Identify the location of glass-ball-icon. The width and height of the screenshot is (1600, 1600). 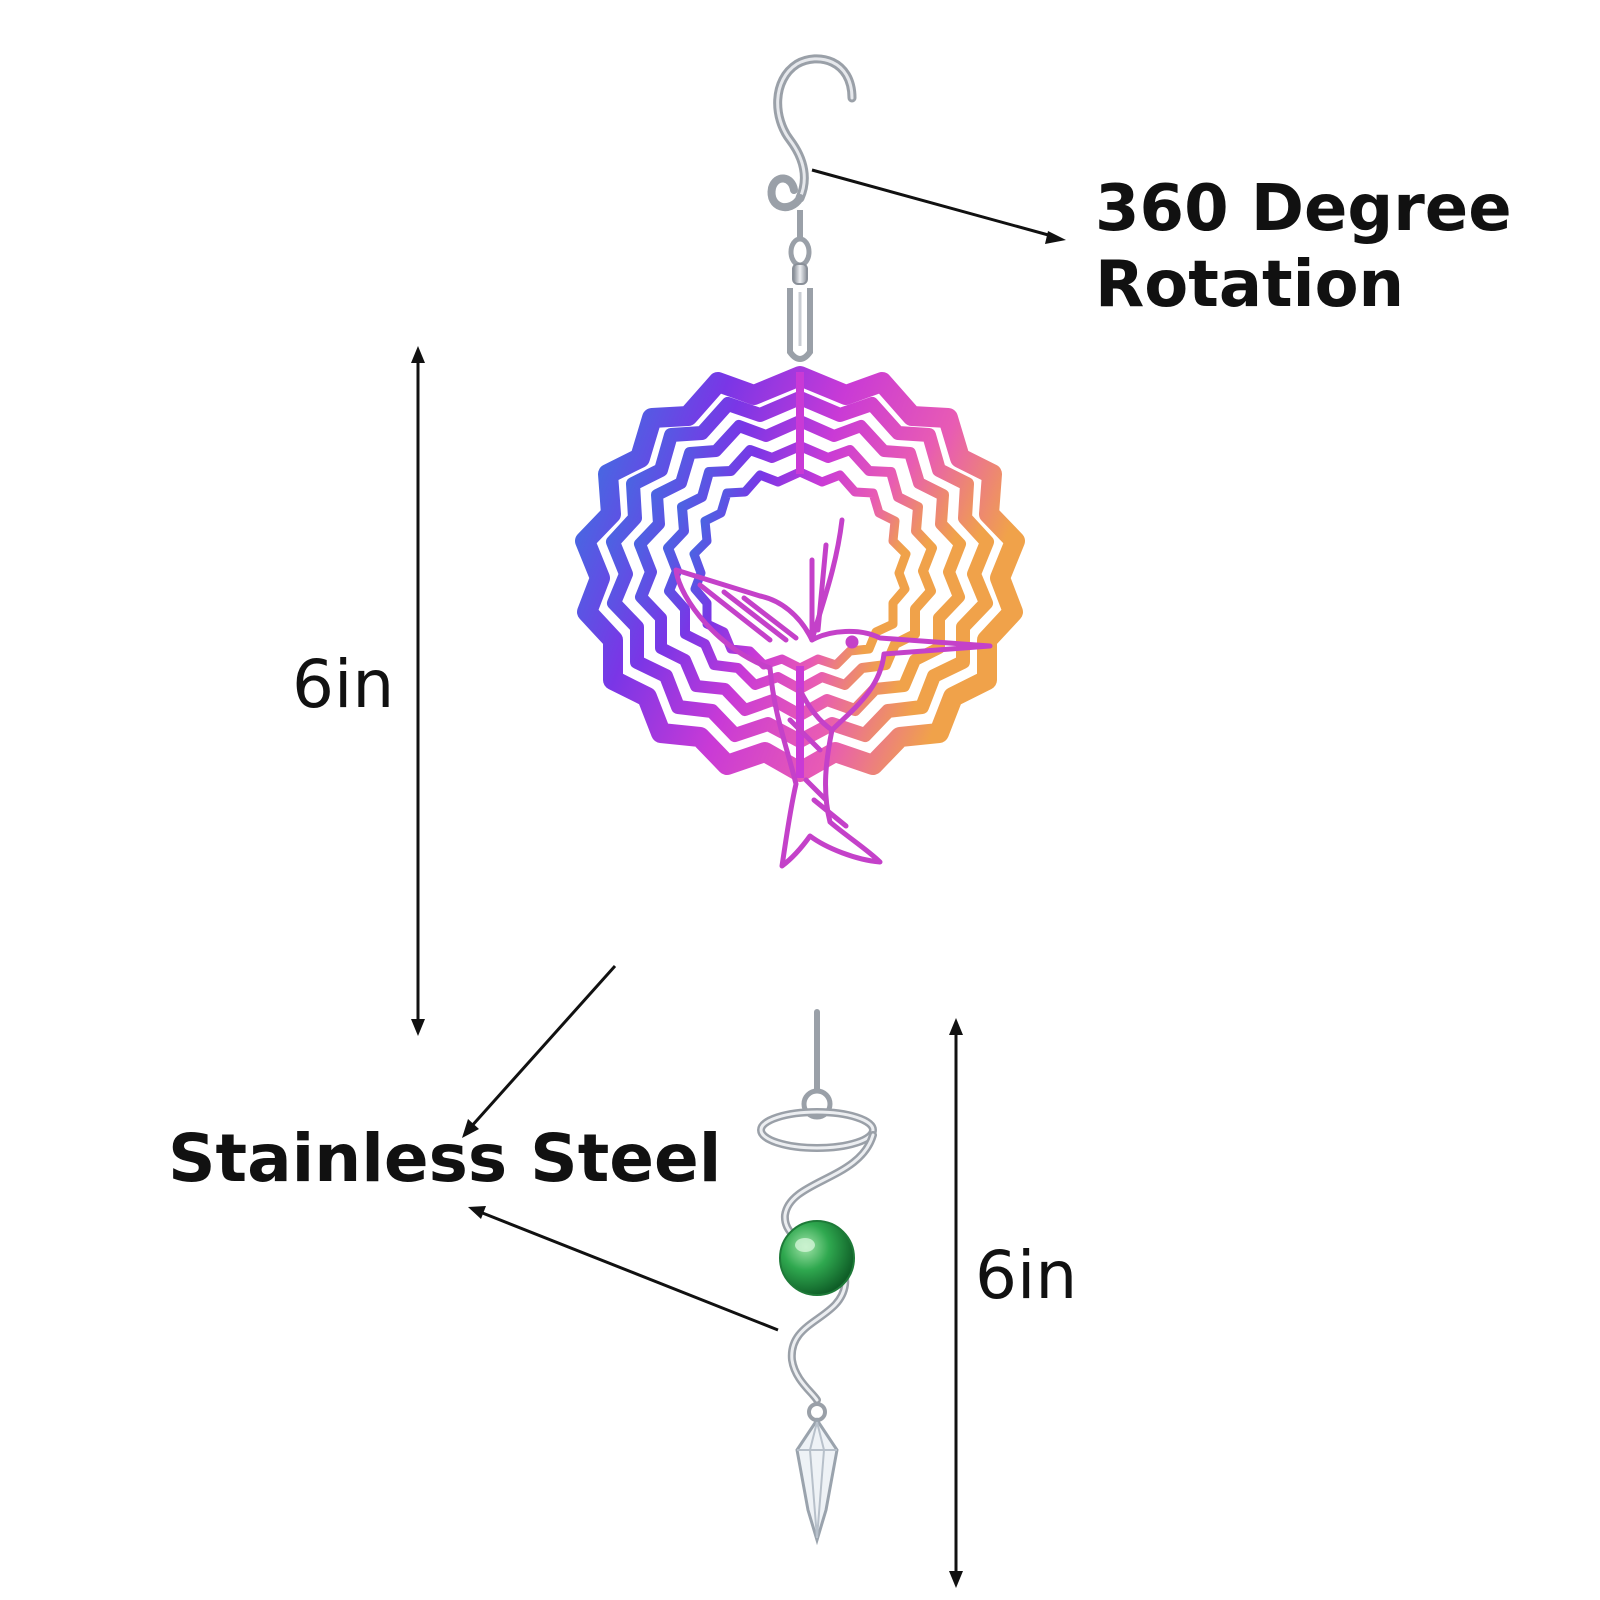
(817, 1258).